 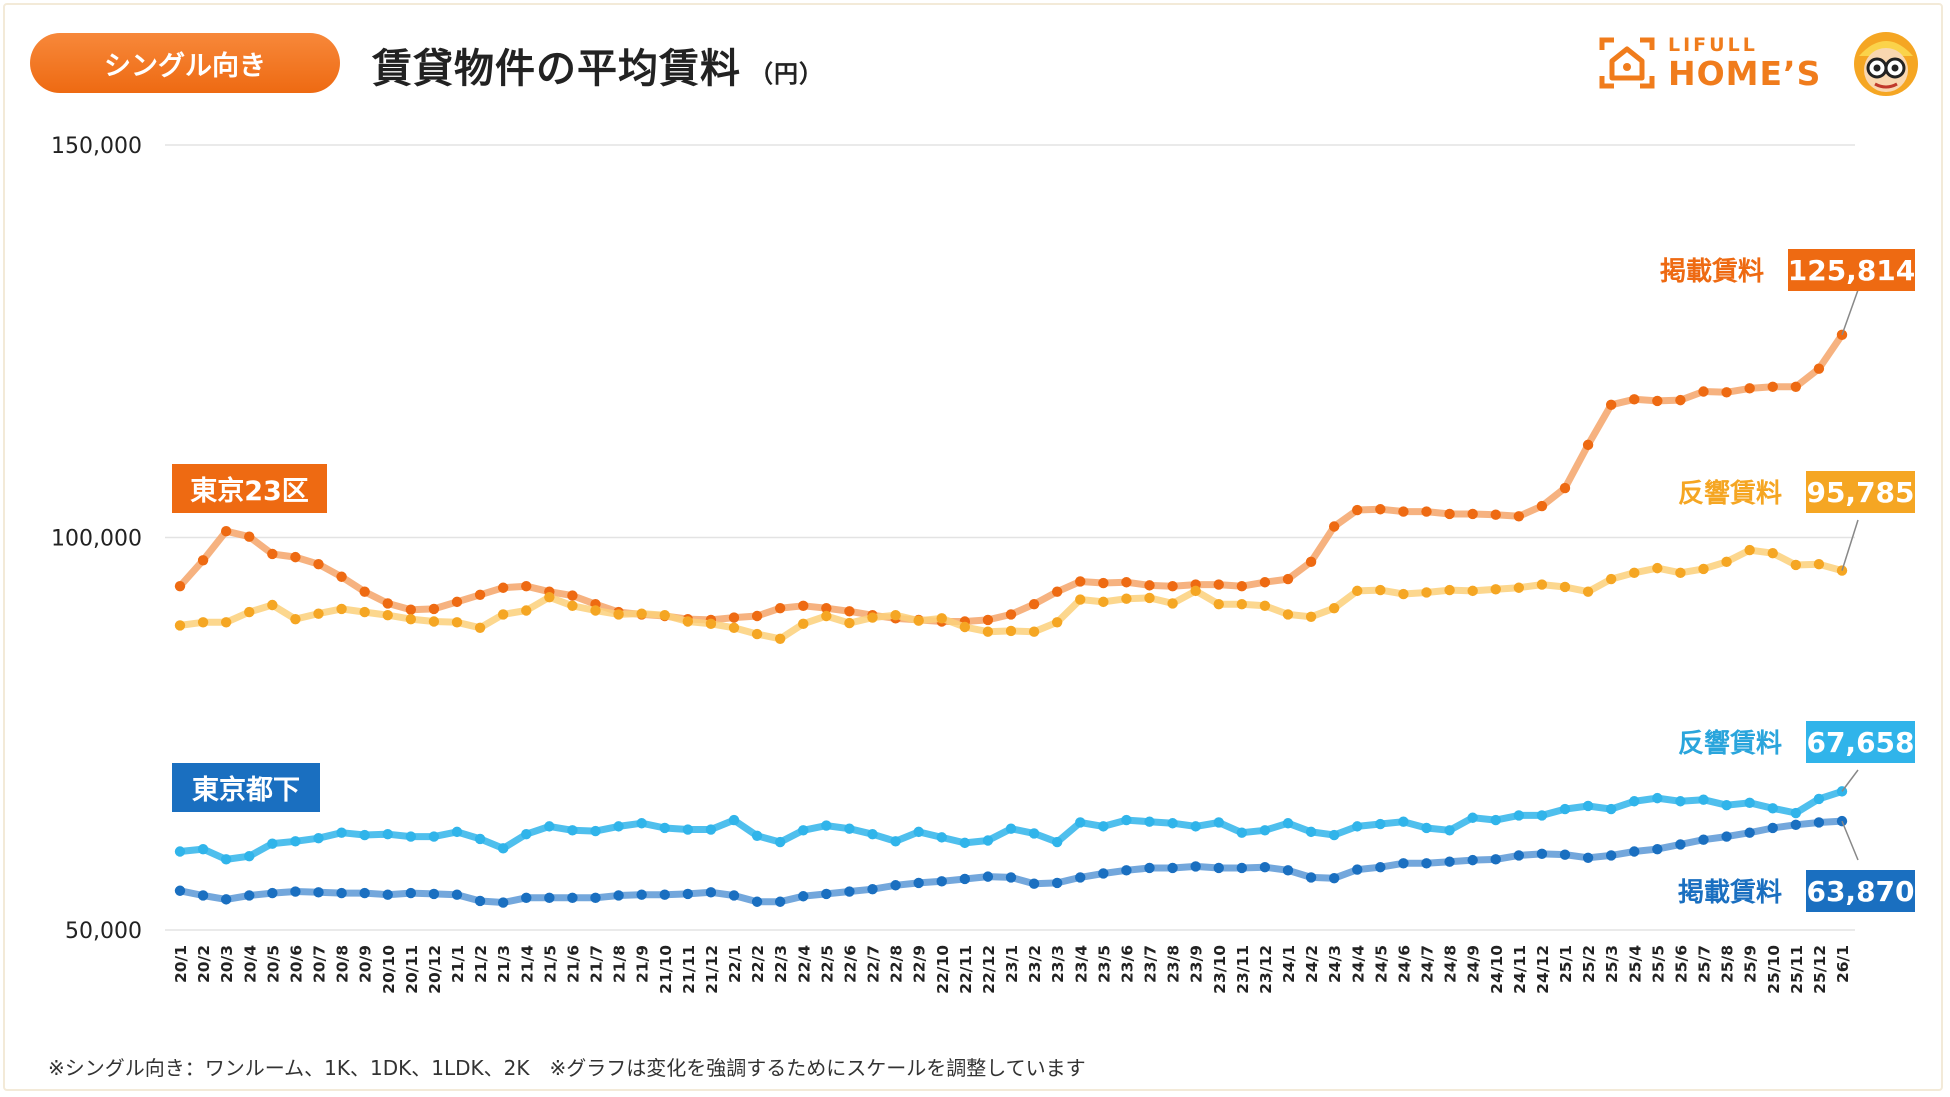 What do you see at coordinates (1197, 964) in the screenshot?
I see `x-tick-label: 23/9` at bounding box center [1197, 964].